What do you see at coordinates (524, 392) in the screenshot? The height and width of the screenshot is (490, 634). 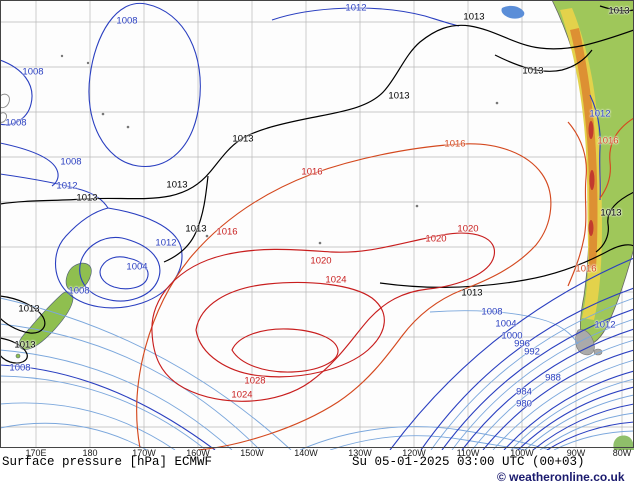 I see `isobar-label-984: 984` at bounding box center [524, 392].